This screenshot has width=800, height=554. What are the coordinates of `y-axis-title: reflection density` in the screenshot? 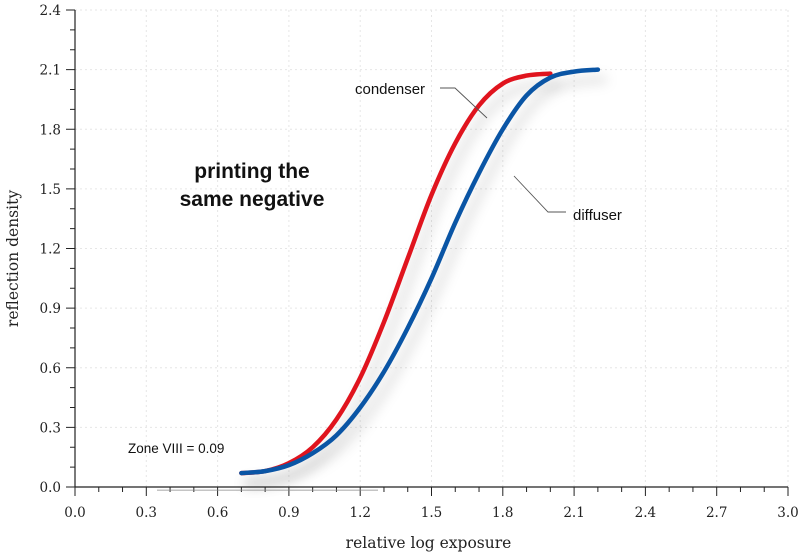 It's located at (13, 258).